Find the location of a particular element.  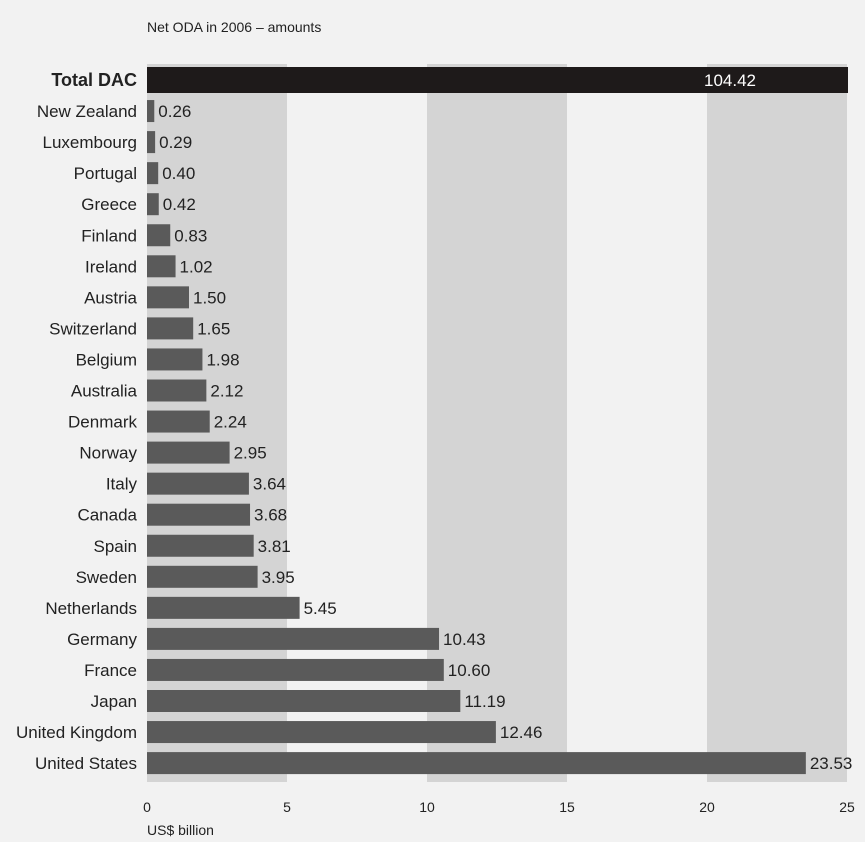

category-label: Belgium is located at coordinates (106, 359).